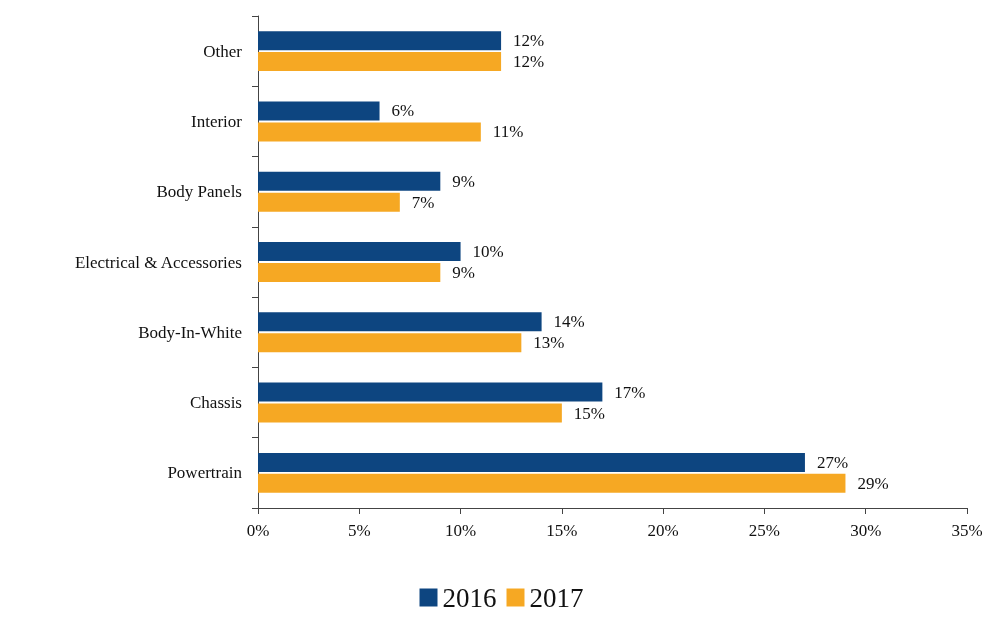  I want to click on x-tick-label: 5%, so click(359, 530).